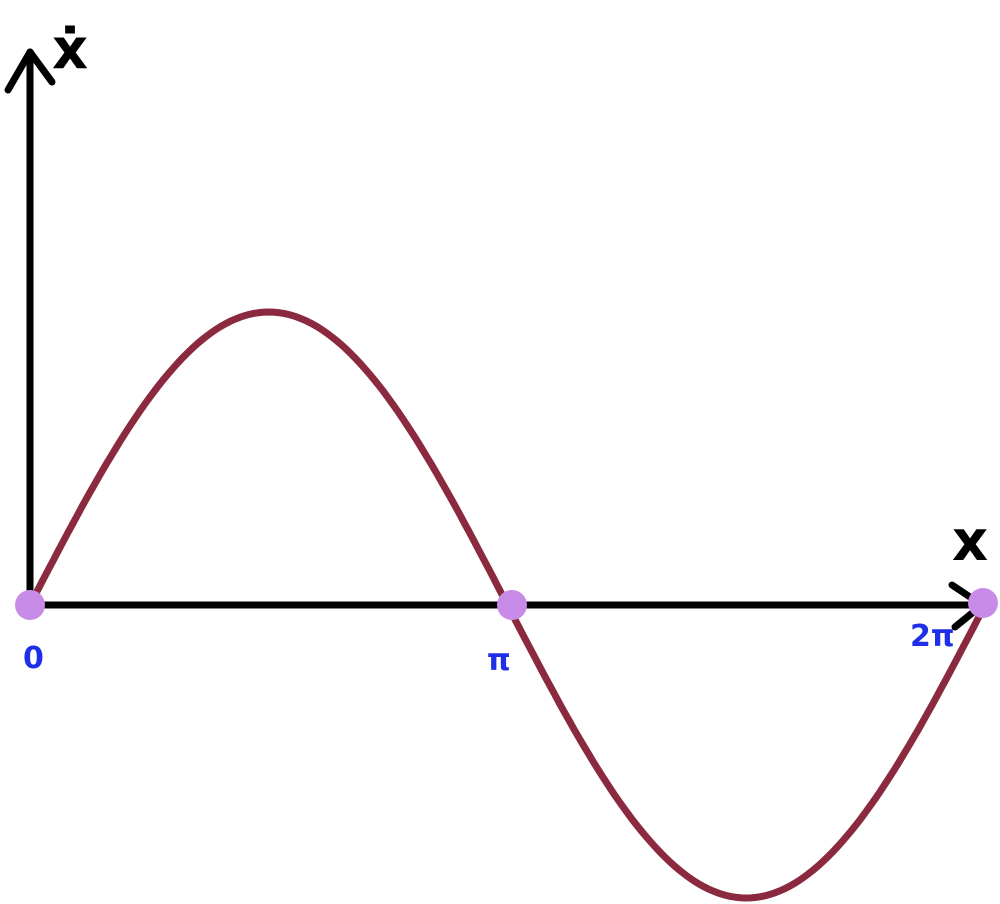  Describe the element at coordinates (70, 49) in the screenshot. I see `y-axis-label: ẋ` at that location.